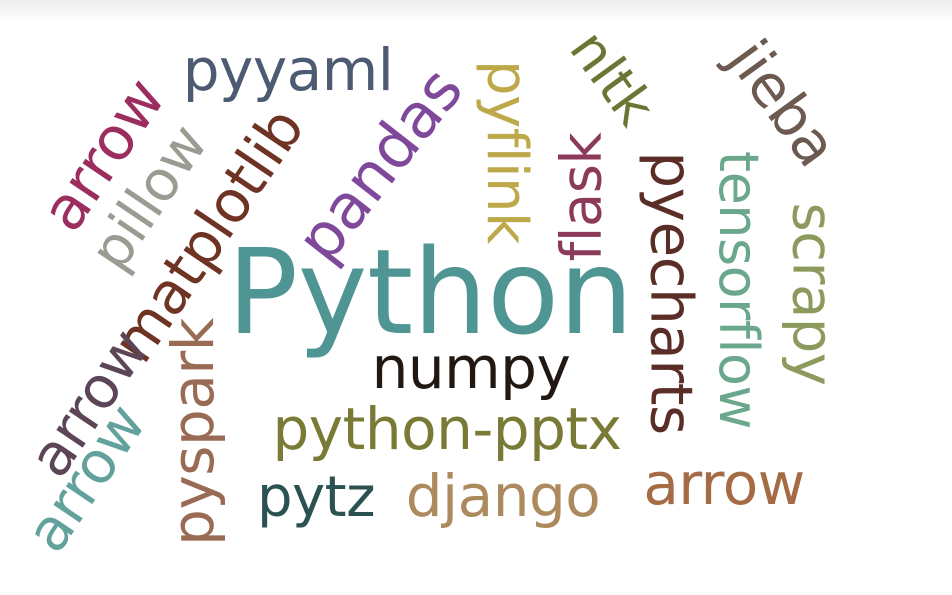 This screenshot has height=595, width=952. Describe the element at coordinates (476, 11) in the screenshot. I see `top-band` at that location.